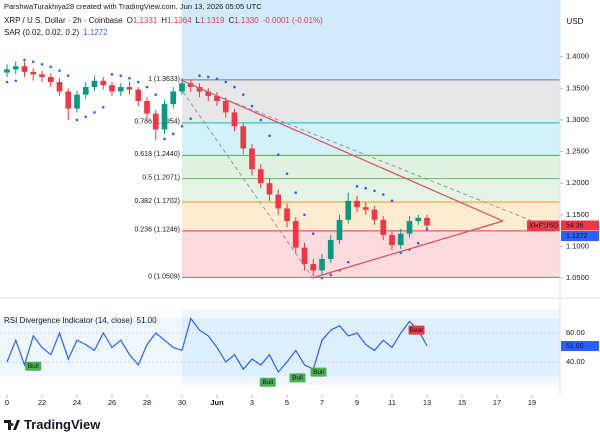  What do you see at coordinates (145, 20) in the screenshot?
I see `ohlc-value: 1.1331` at bounding box center [145, 20].